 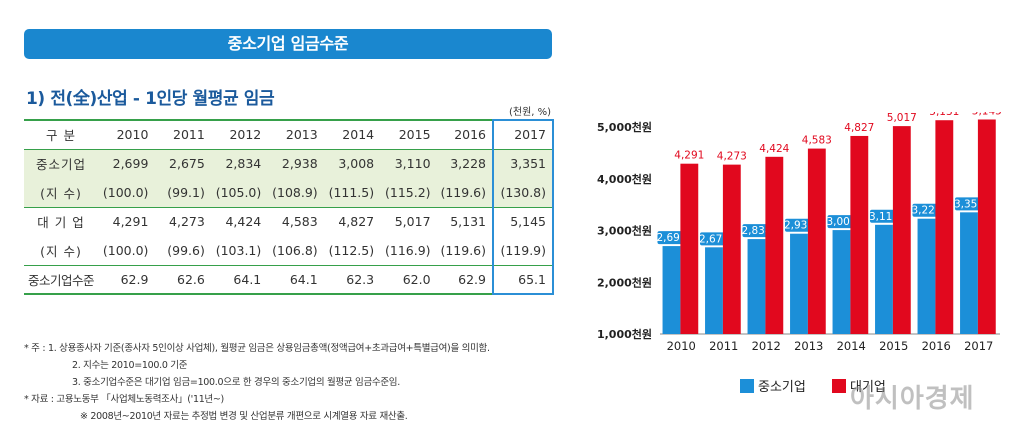 I want to click on y-tick-label: 4,000천원, so click(x=624, y=179).